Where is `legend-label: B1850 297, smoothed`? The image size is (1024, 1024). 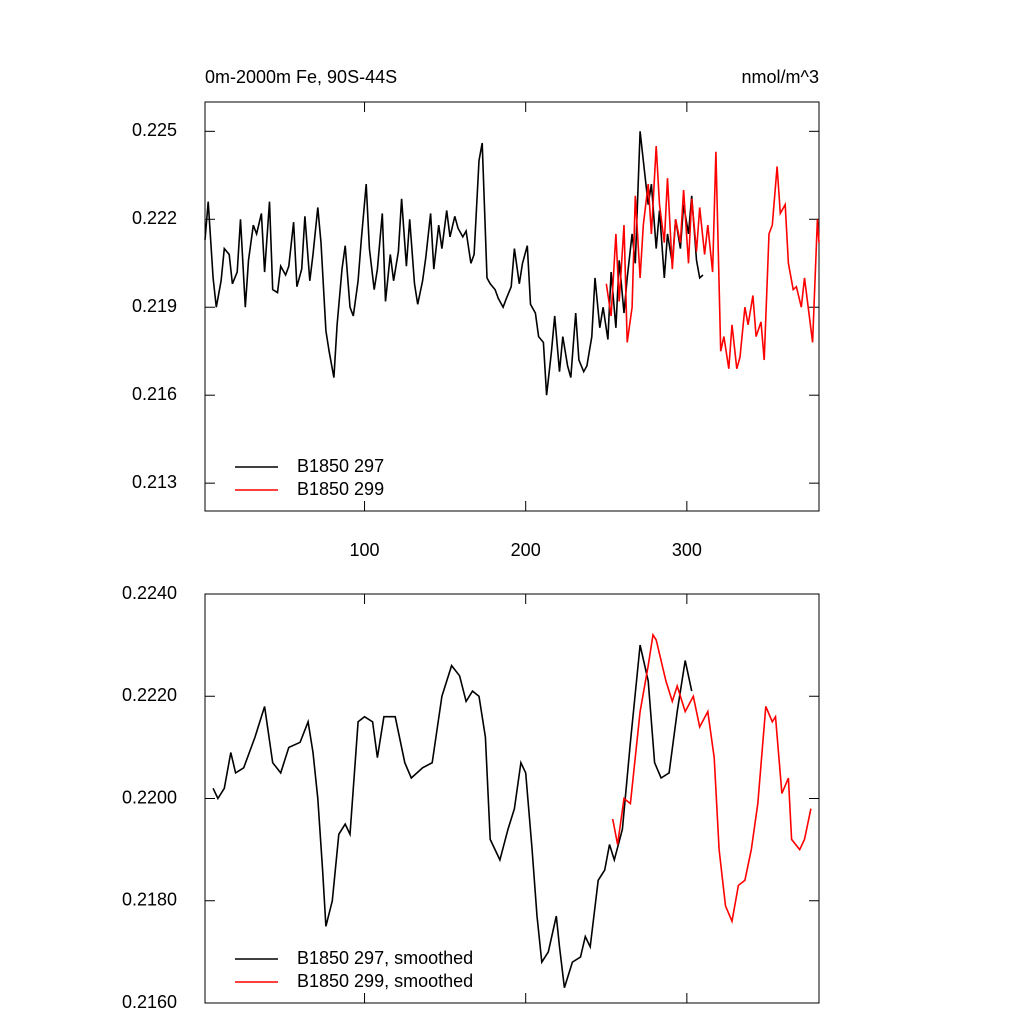
legend-label: B1850 297, smoothed is located at coordinates (385, 958).